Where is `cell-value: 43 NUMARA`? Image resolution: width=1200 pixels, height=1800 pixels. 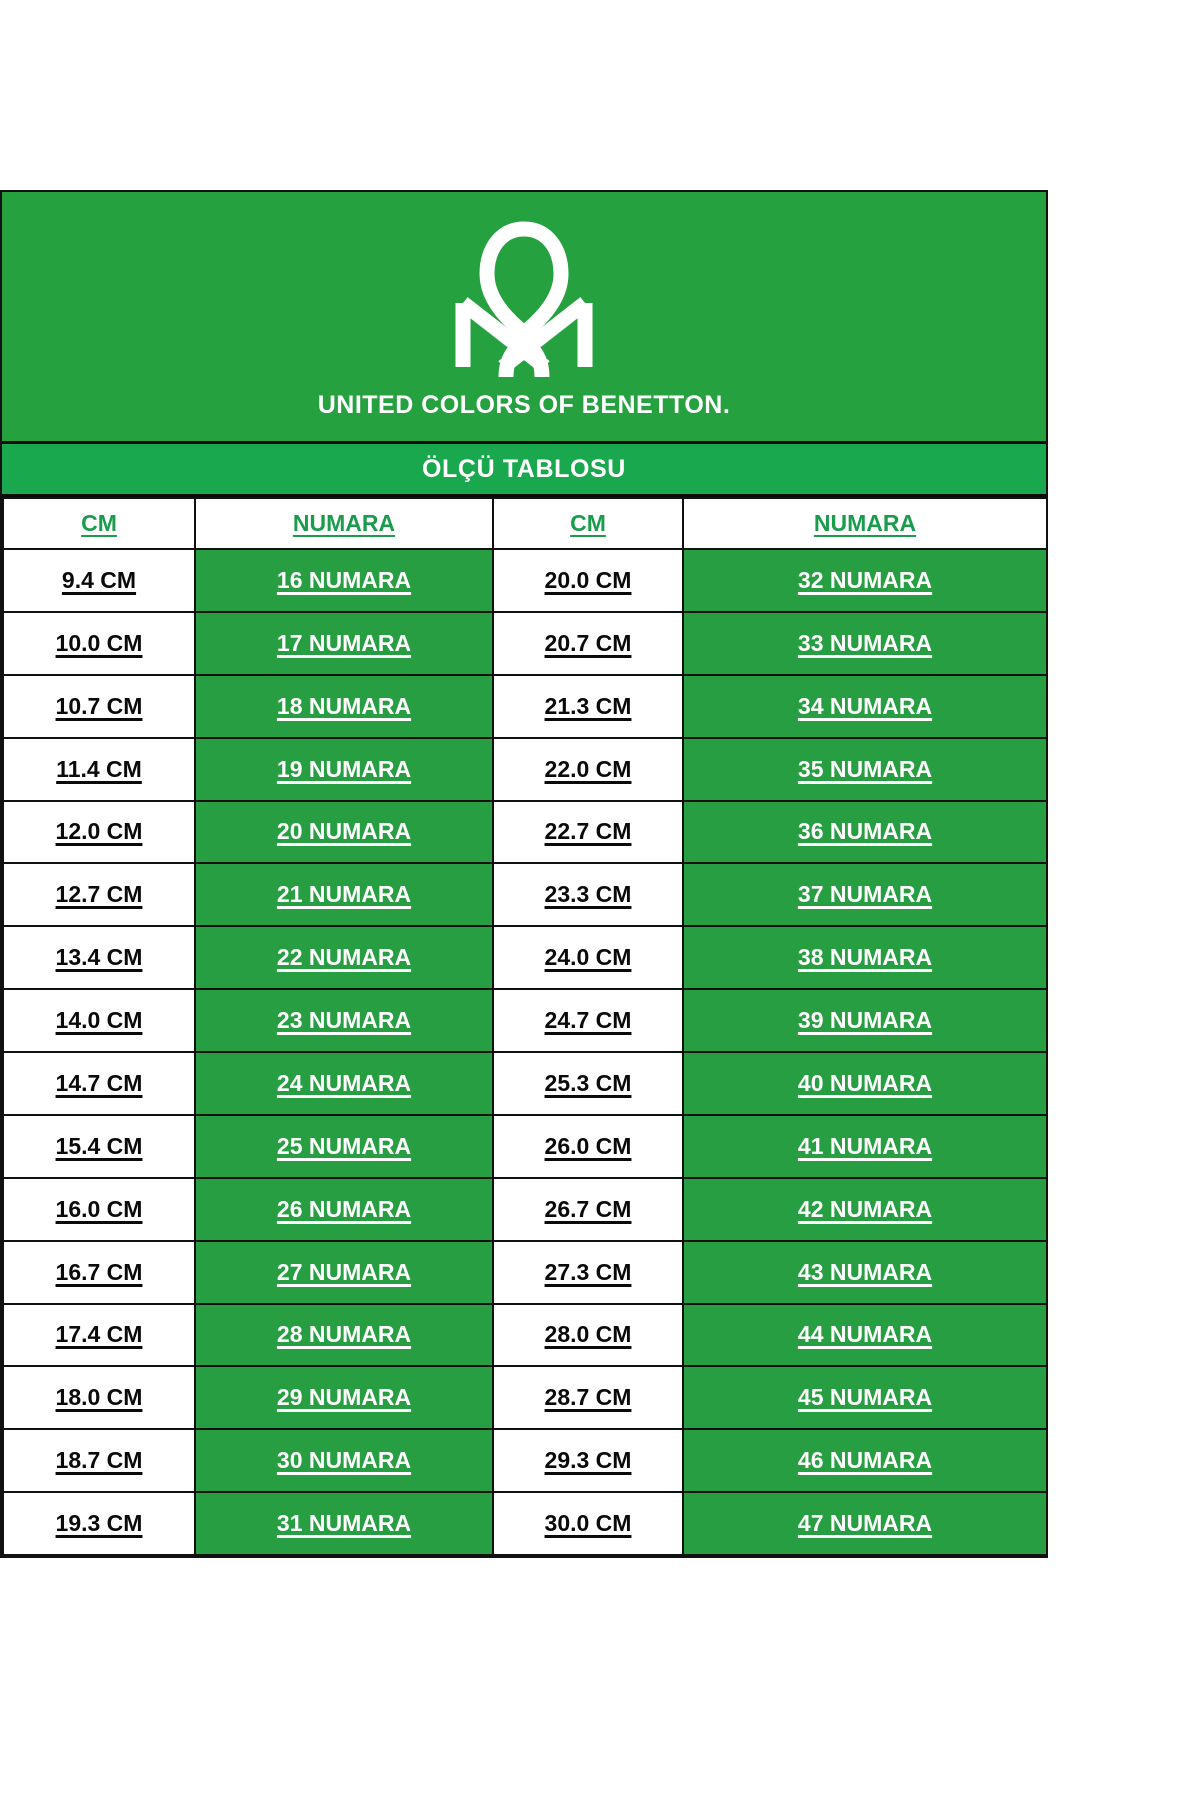
cell-value: 43 NUMARA is located at coordinates (865, 1271).